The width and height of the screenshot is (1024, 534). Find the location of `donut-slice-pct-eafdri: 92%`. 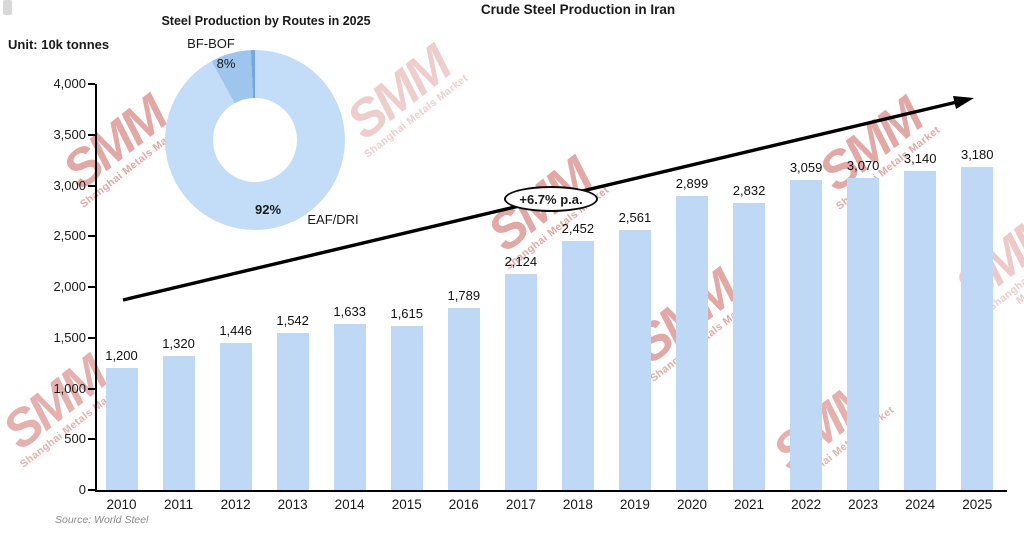

donut-slice-pct-eafdri: 92% is located at coordinates (268, 209).